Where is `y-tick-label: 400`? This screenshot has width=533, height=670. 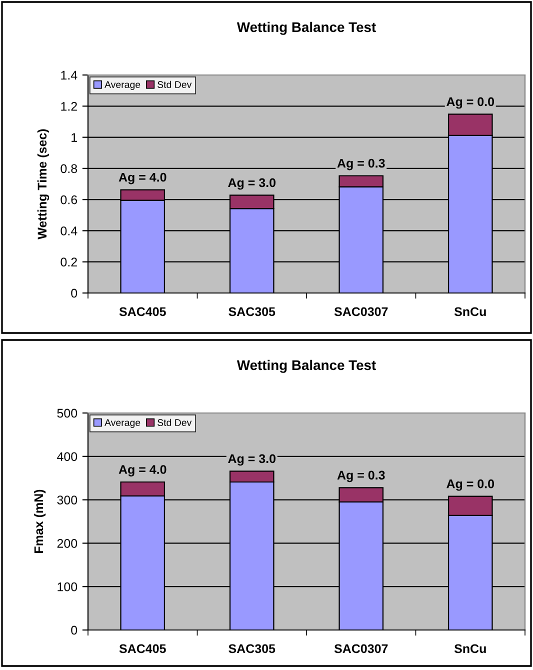
y-tick-label: 400 is located at coordinates (67, 457).